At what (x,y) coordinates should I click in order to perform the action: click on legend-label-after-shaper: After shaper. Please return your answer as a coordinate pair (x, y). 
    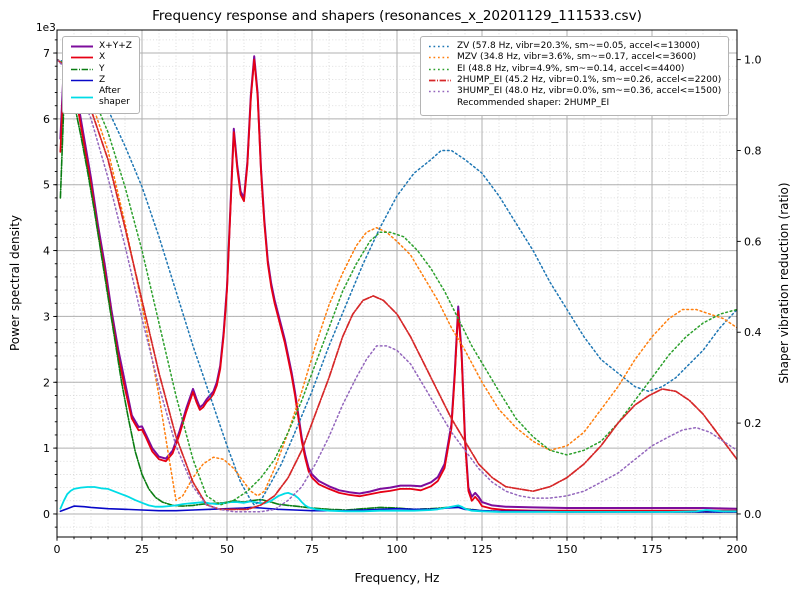
    Looking at the image, I should click on (114, 97).